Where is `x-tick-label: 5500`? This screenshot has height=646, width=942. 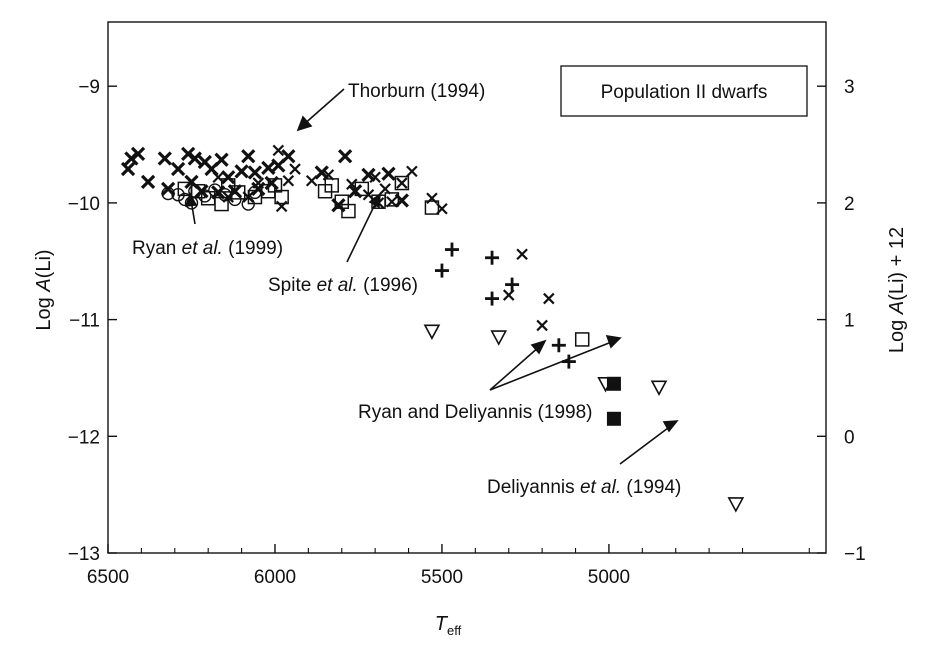
x-tick-label: 5500 is located at coordinates (442, 577).